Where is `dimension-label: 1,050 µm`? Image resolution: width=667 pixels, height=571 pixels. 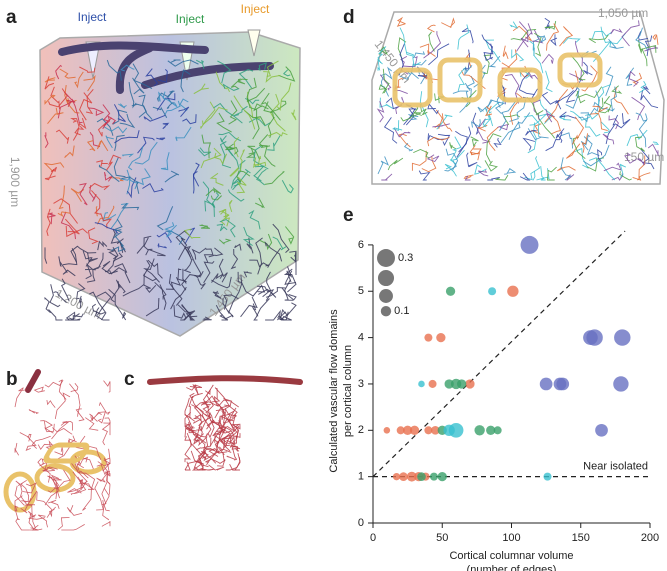 dimension-label: 1,050 µm is located at coordinates (623, 13).